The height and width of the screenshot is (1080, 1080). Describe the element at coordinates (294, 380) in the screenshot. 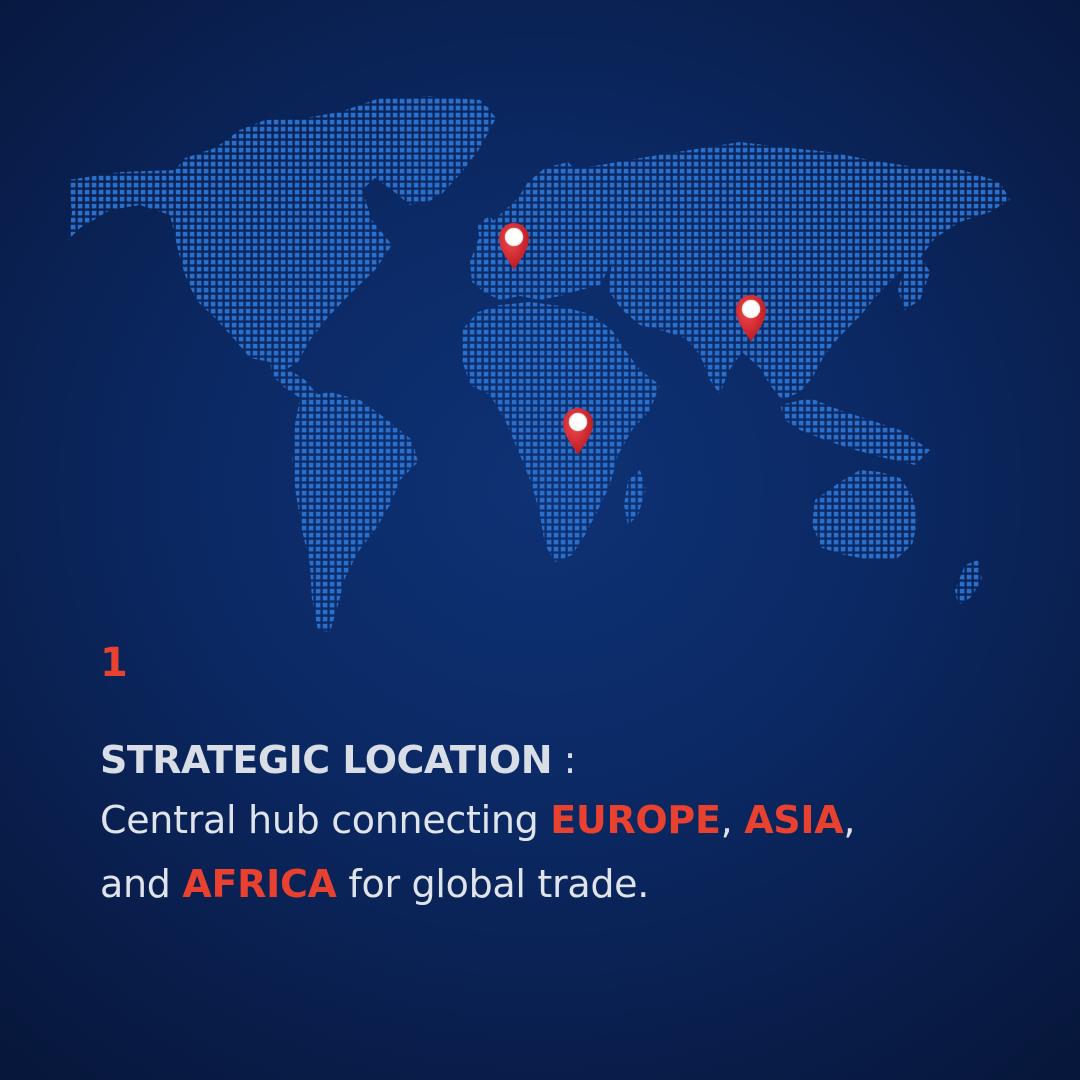

I see `central-america-shape` at that location.